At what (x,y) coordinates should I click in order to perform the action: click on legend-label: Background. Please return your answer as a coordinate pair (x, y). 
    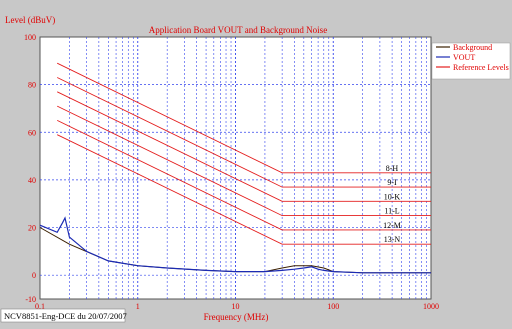
    Looking at the image, I should click on (472, 47).